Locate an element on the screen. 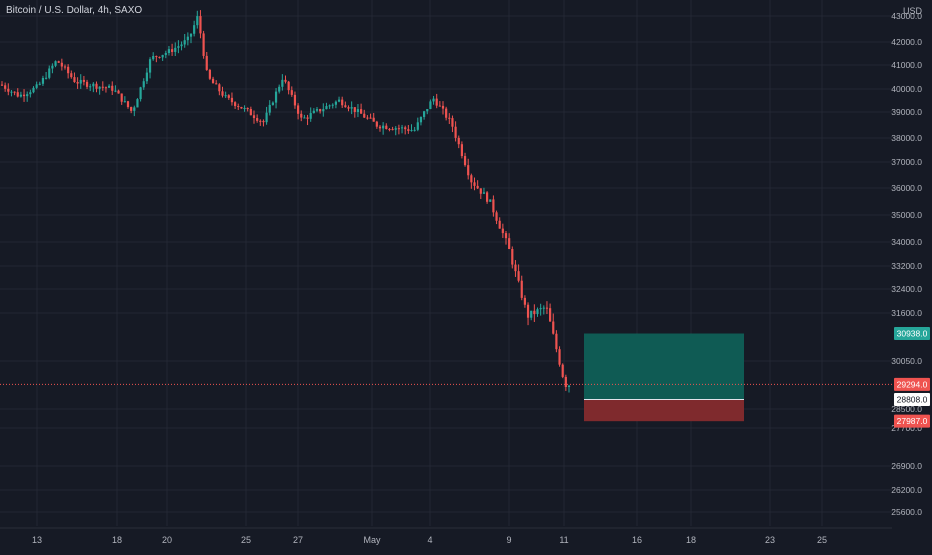  price-tag-label: 27987.0 is located at coordinates (912, 421).